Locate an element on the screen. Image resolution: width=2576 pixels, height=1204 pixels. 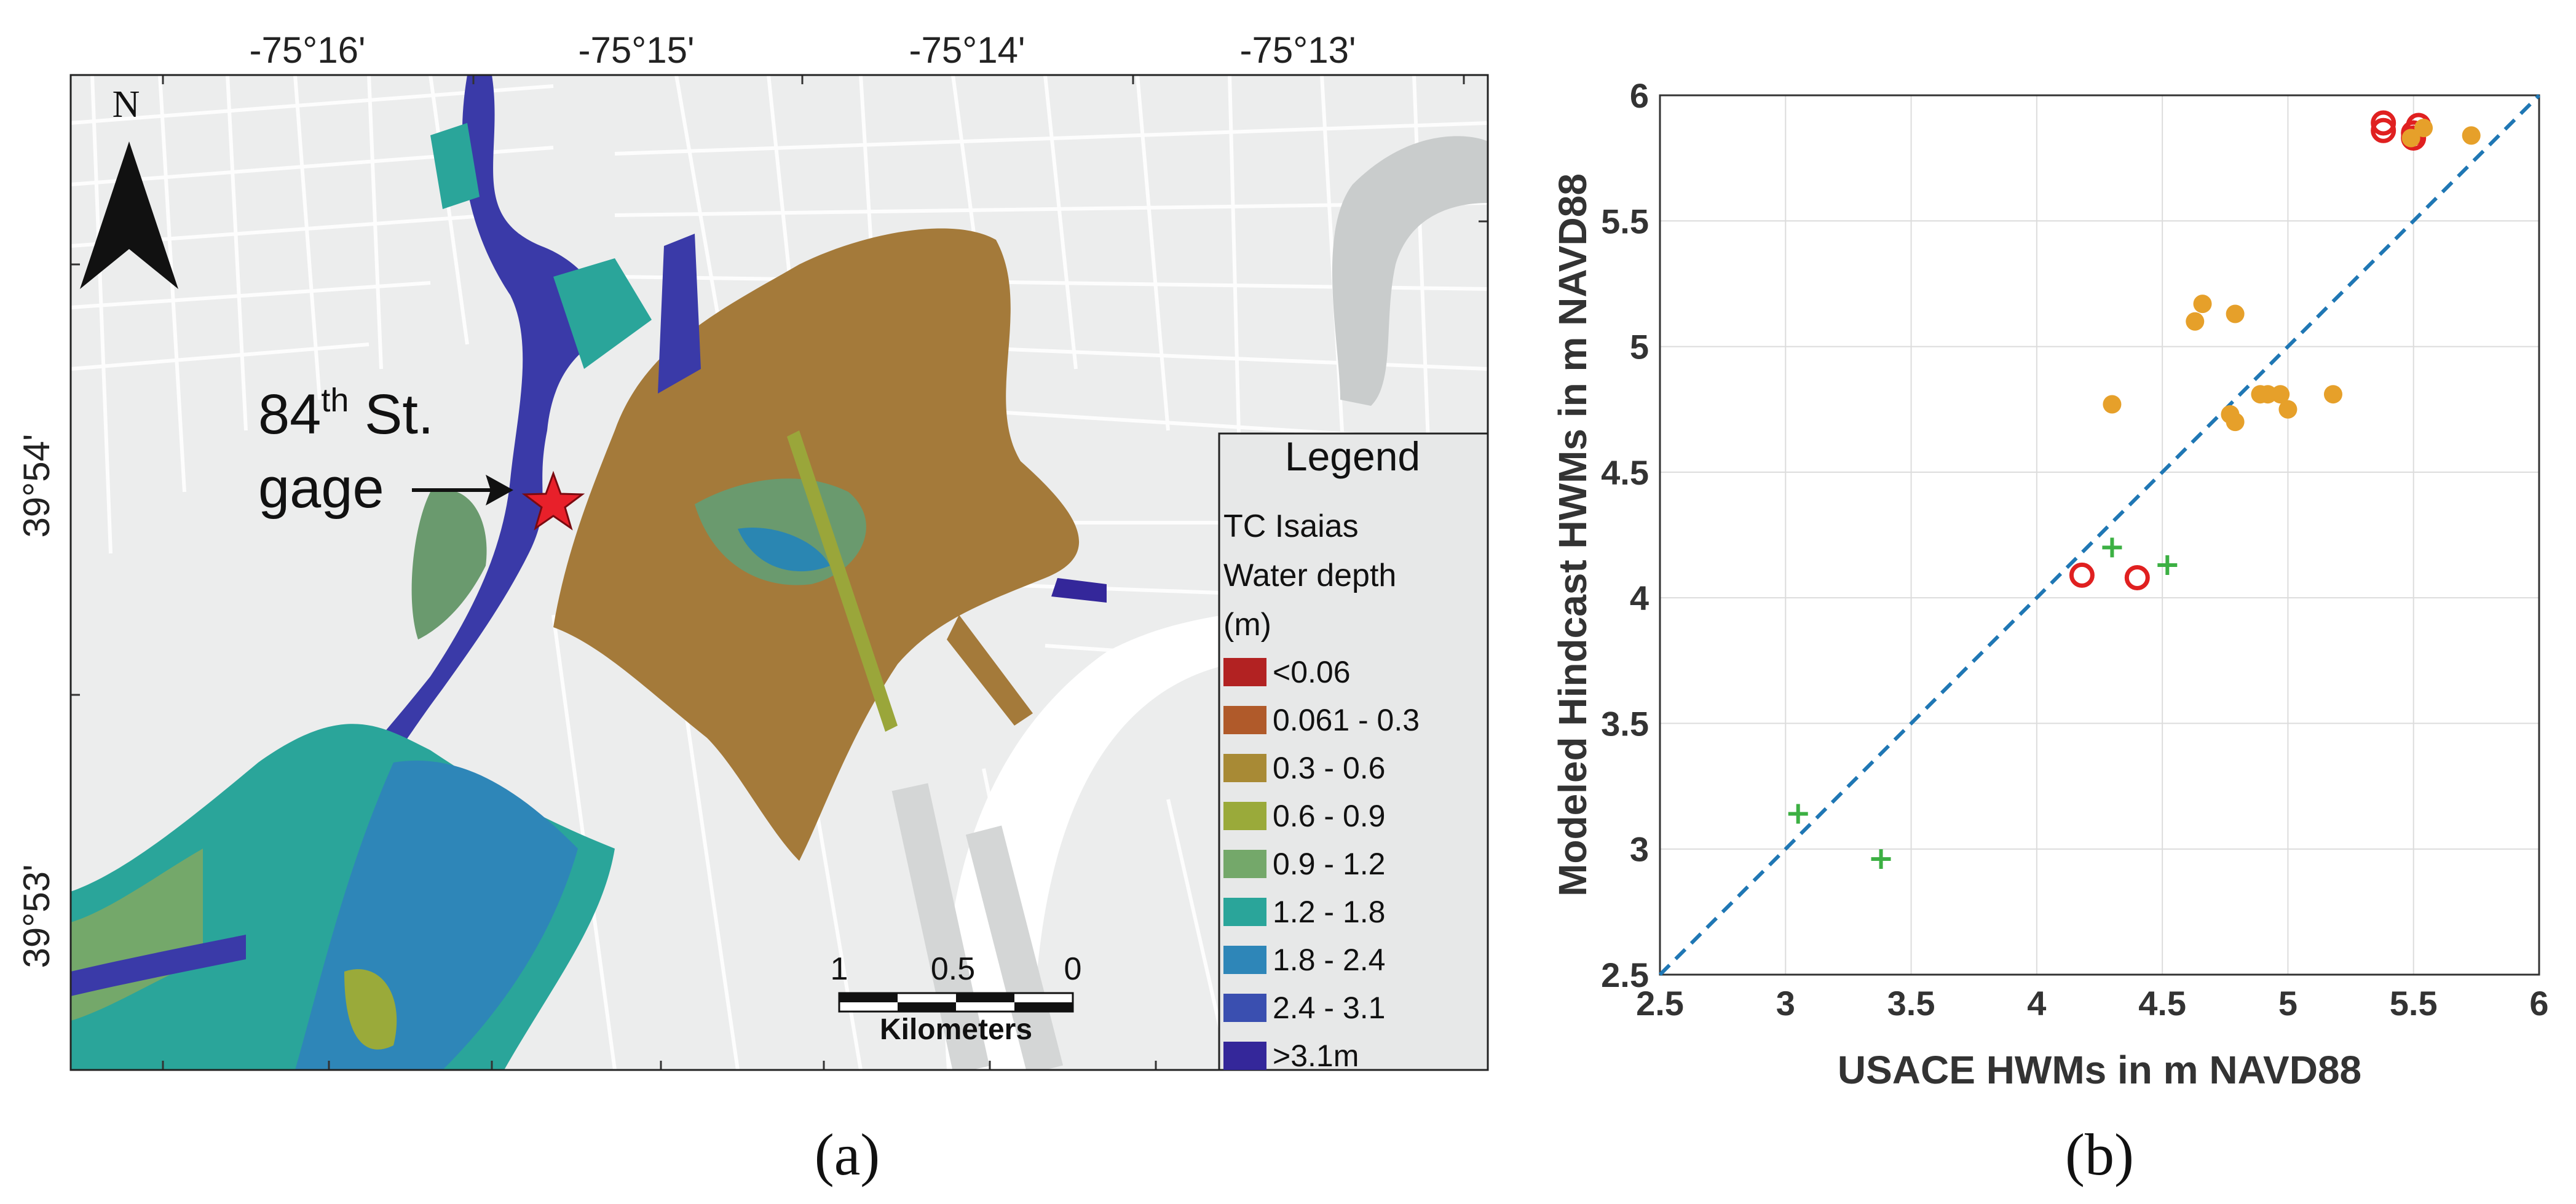
north-label: N is located at coordinates (126, 104).